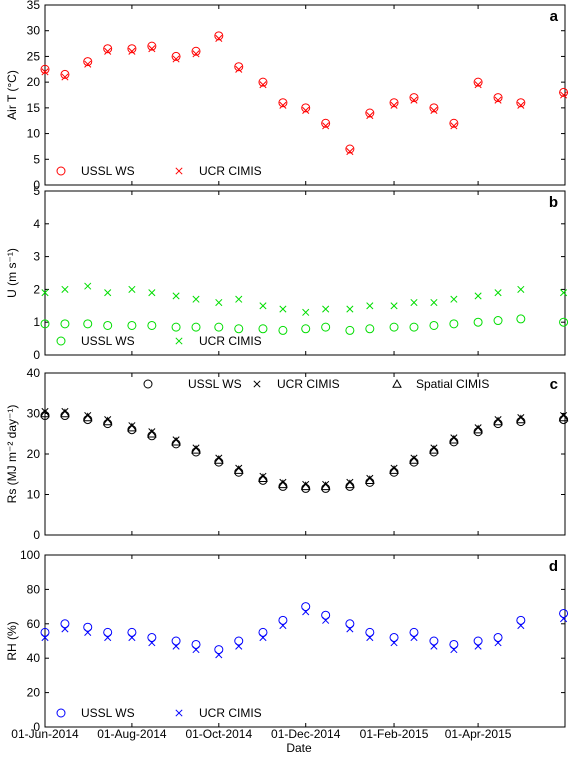 This screenshot has height=757, width=570. What do you see at coordinates (30, 555) in the screenshot?
I see `y-tick-label: 100` at bounding box center [30, 555].